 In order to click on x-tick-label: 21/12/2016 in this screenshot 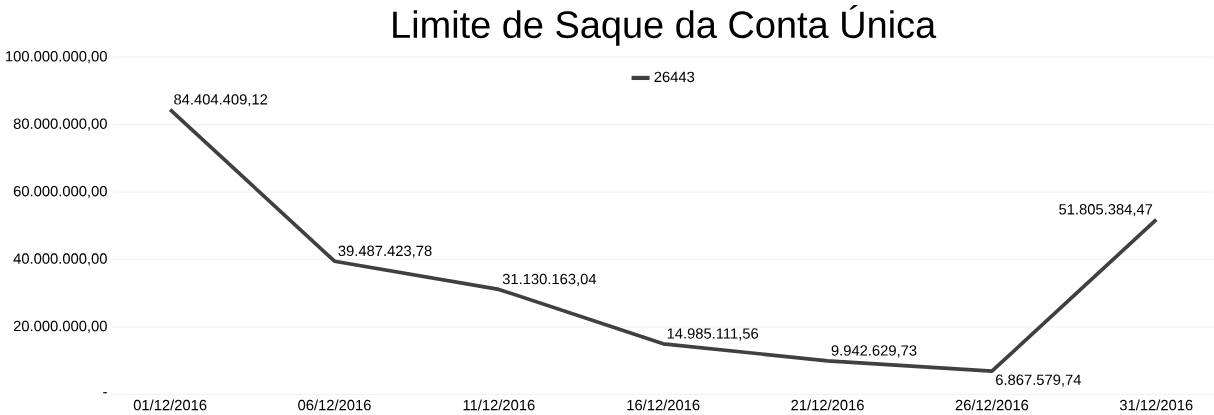, I will do `click(827, 405)`.